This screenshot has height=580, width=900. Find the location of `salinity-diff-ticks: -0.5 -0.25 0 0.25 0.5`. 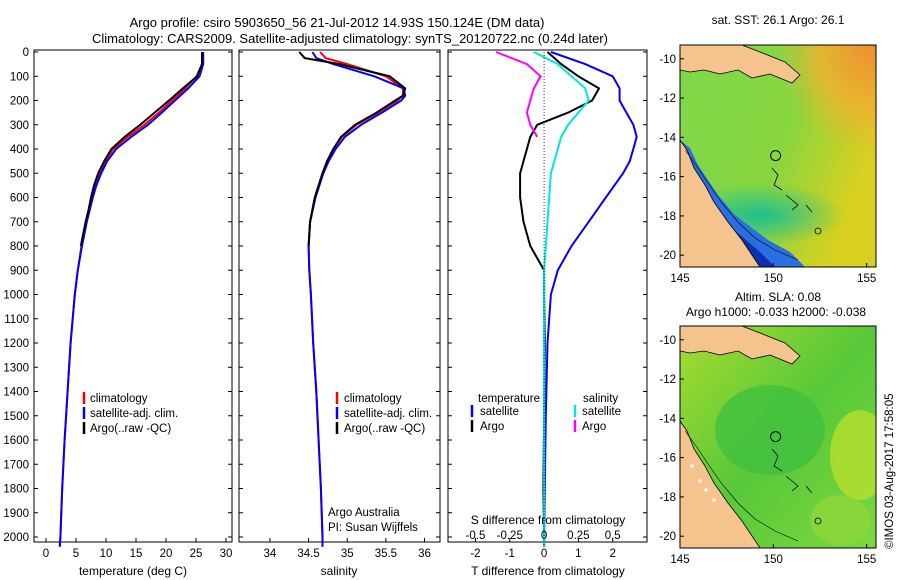

salinity-diff-ticks: -0.5 -0.25 0 0.25 0.5 is located at coordinates (543, 536).